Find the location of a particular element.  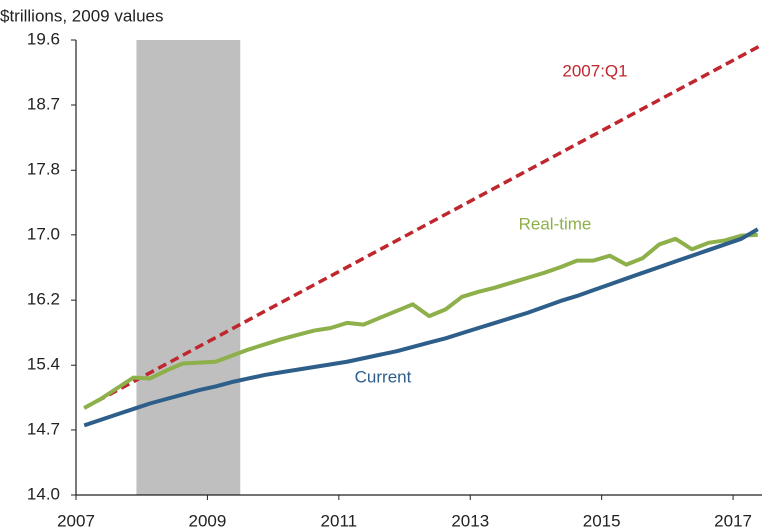

x-tick-label: 2011 is located at coordinates (339, 520).